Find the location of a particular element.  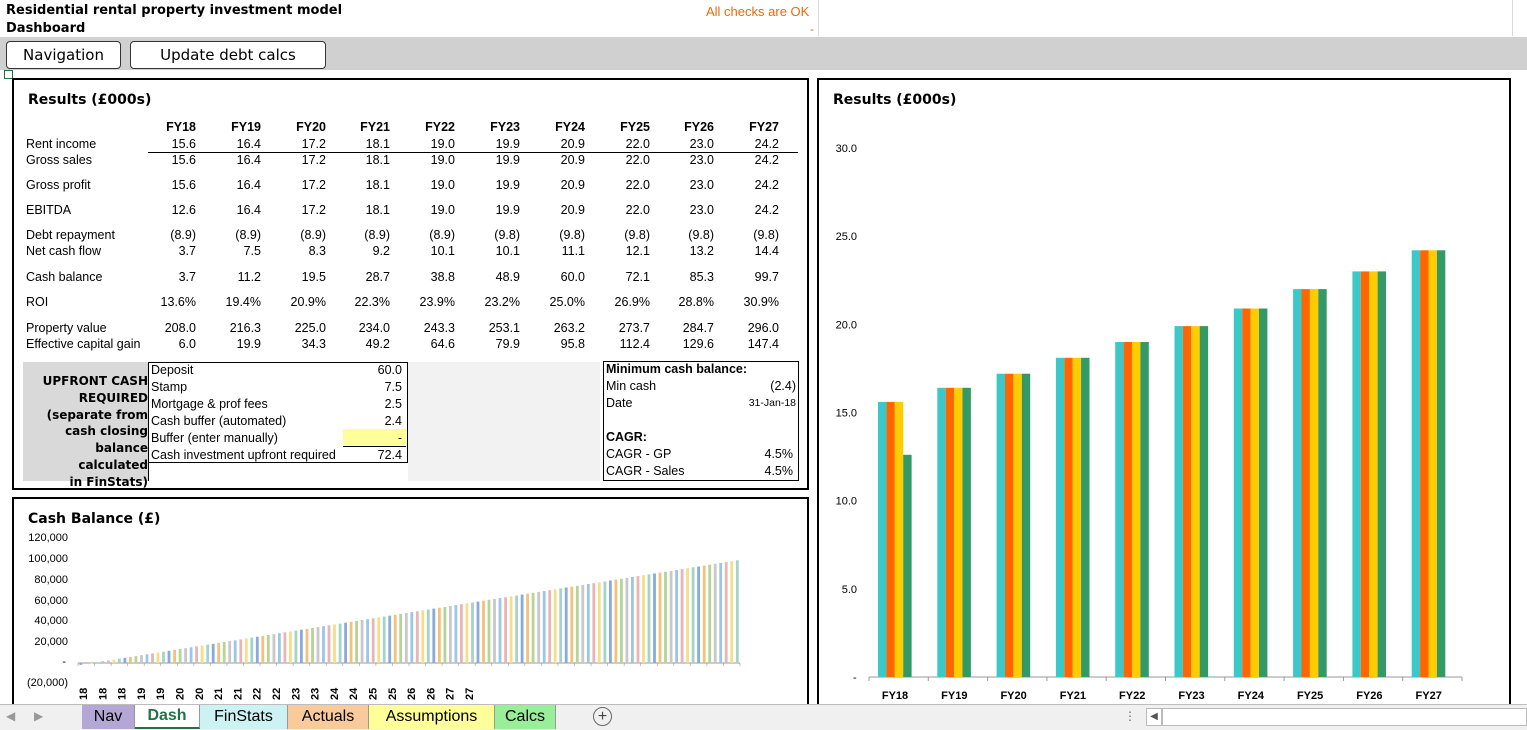

horizontal-scrollbar is located at coordinates (1344, 717).